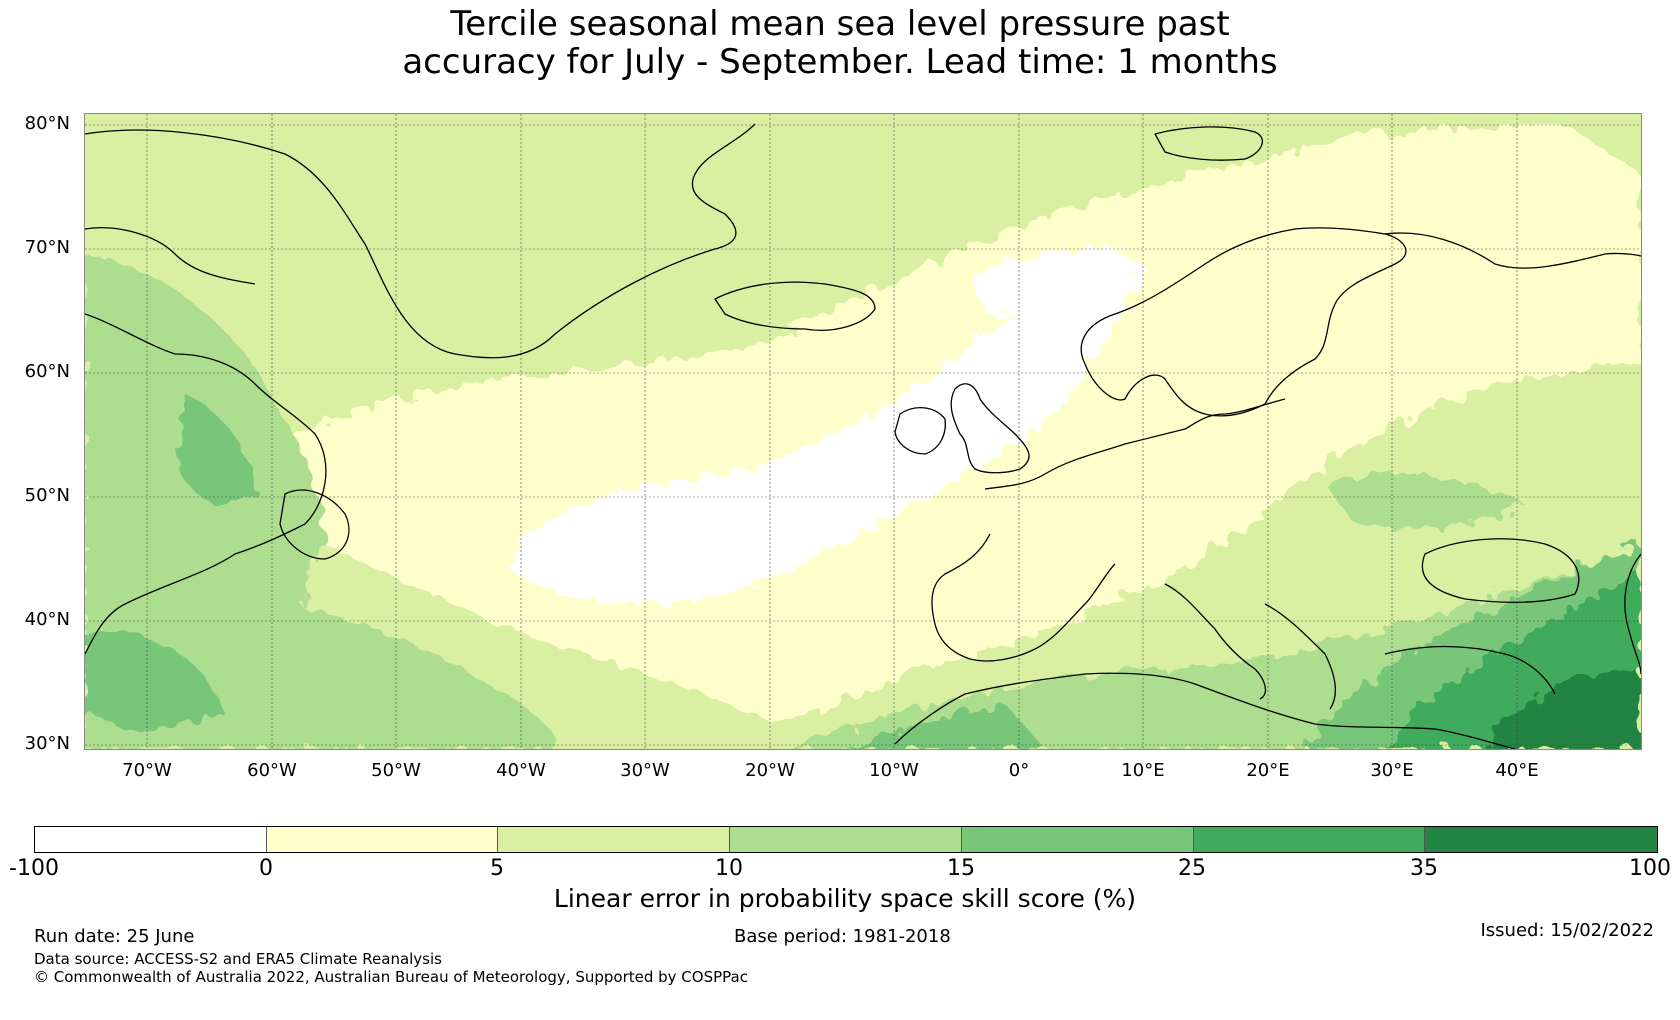 The image size is (1680, 1020). I want to click on colorbar-label-15: 15, so click(961, 868).